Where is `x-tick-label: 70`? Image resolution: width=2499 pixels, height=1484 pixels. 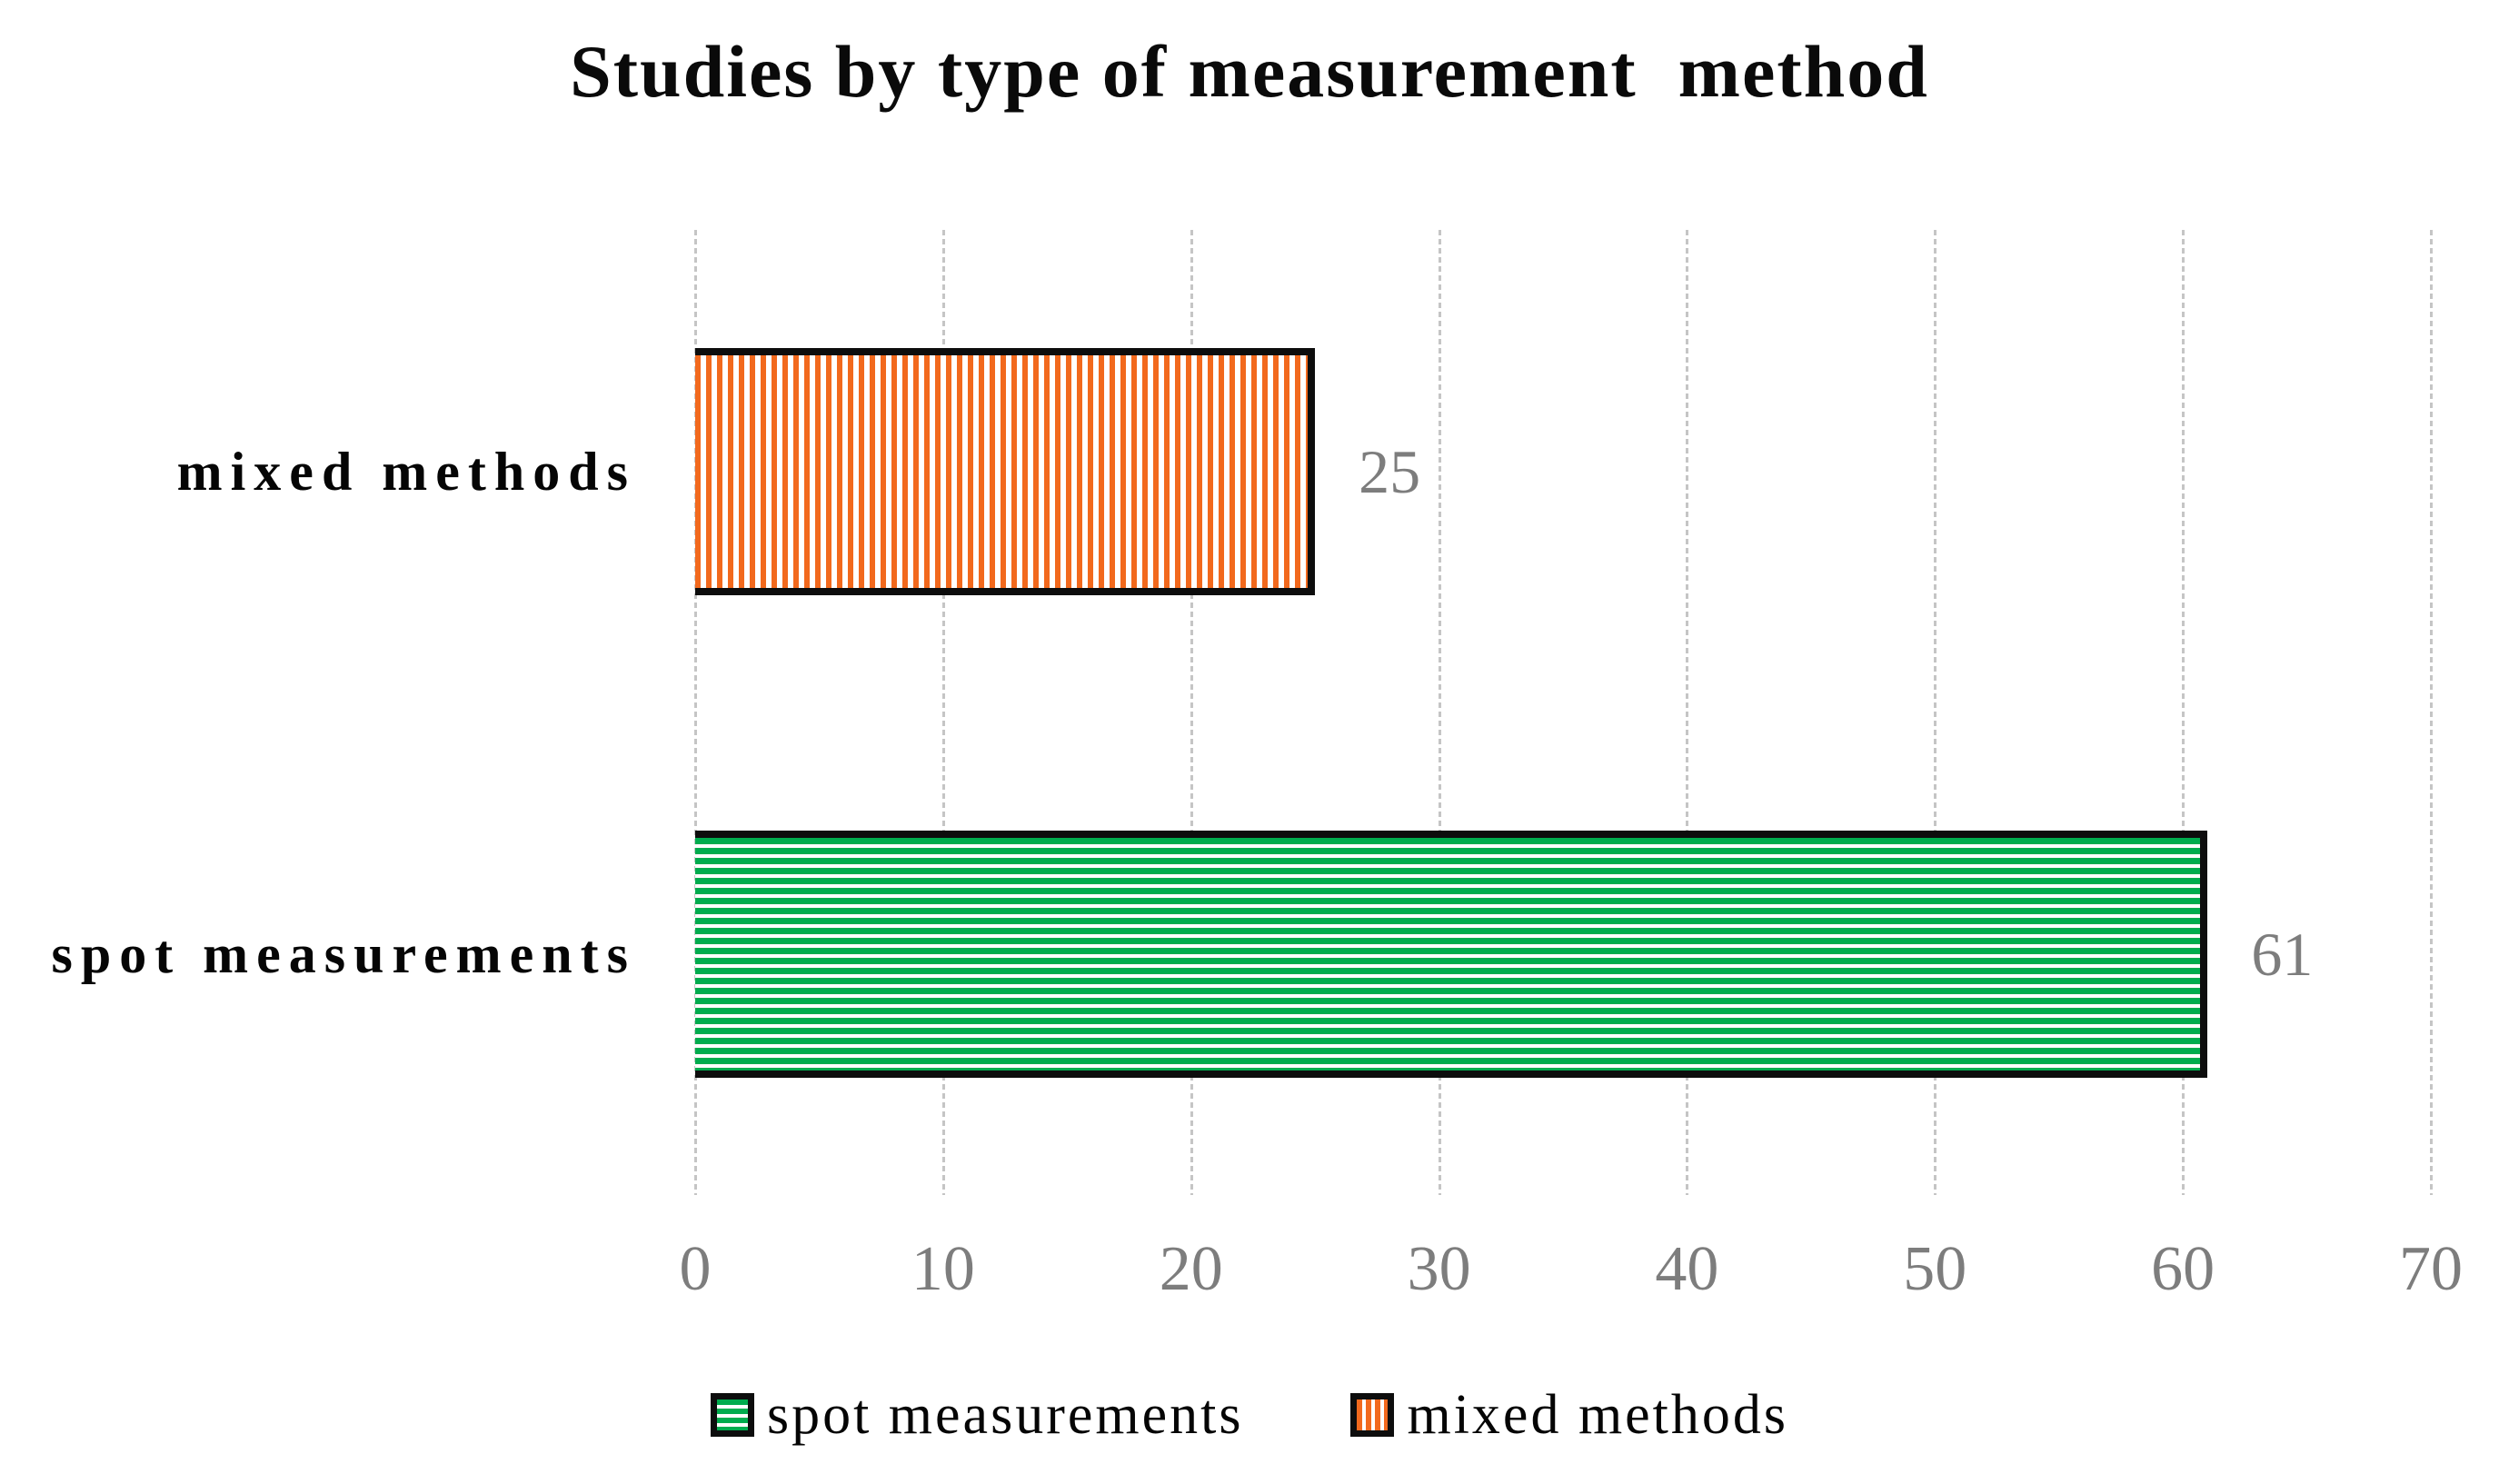 x-tick-label: 70 is located at coordinates (2431, 1269).